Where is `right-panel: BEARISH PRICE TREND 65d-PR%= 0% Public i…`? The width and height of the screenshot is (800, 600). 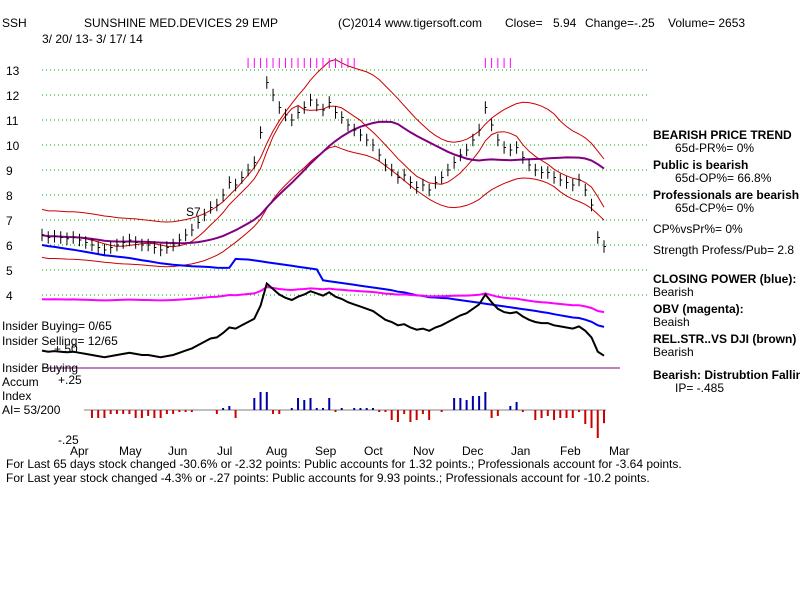 right-panel: BEARISH PRICE TREND 65d-PR%= 0% Public i… is located at coordinates (726, 262).